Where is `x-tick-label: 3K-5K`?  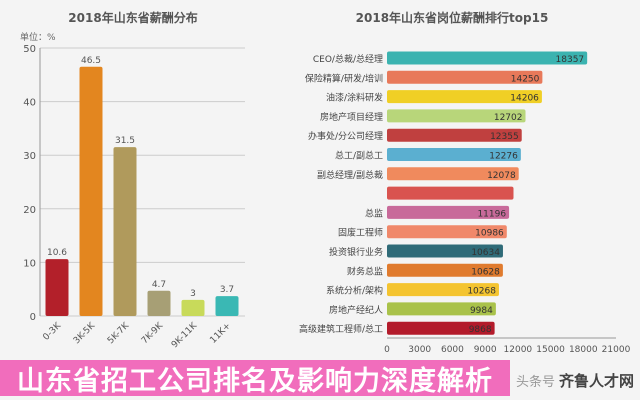
x-tick-label: 3K-5K is located at coordinates (85, 333).